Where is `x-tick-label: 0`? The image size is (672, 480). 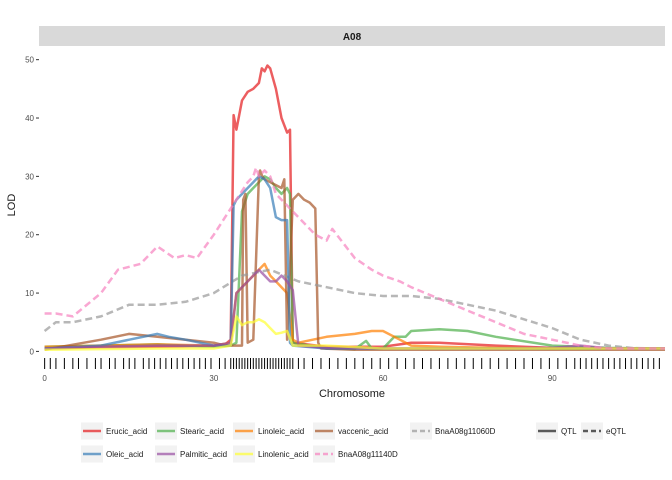
x-tick-label: 0 is located at coordinates (44, 378).